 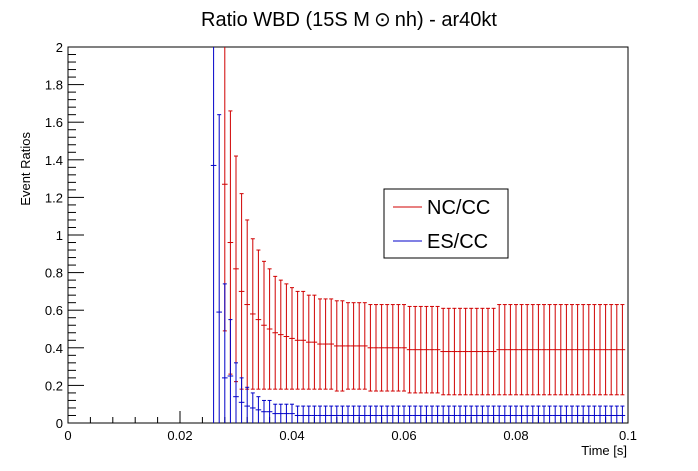 What do you see at coordinates (59, 47) in the screenshot?
I see `y-tick-label: 2` at bounding box center [59, 47].